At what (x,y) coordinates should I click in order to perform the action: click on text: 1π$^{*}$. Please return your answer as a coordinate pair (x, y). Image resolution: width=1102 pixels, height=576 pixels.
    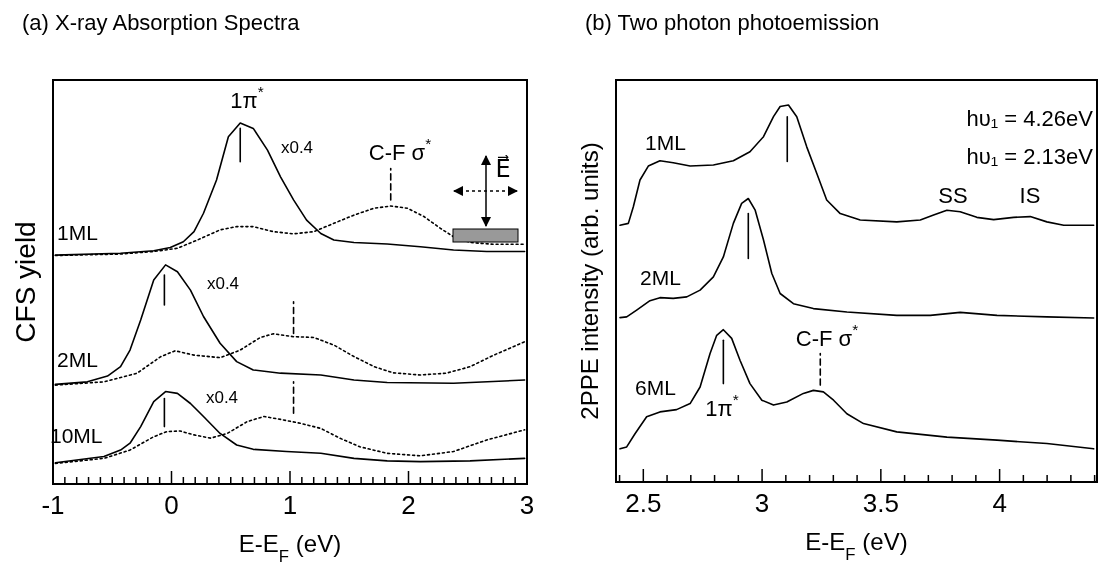
    Looking at the image, I should click on (247, 98).